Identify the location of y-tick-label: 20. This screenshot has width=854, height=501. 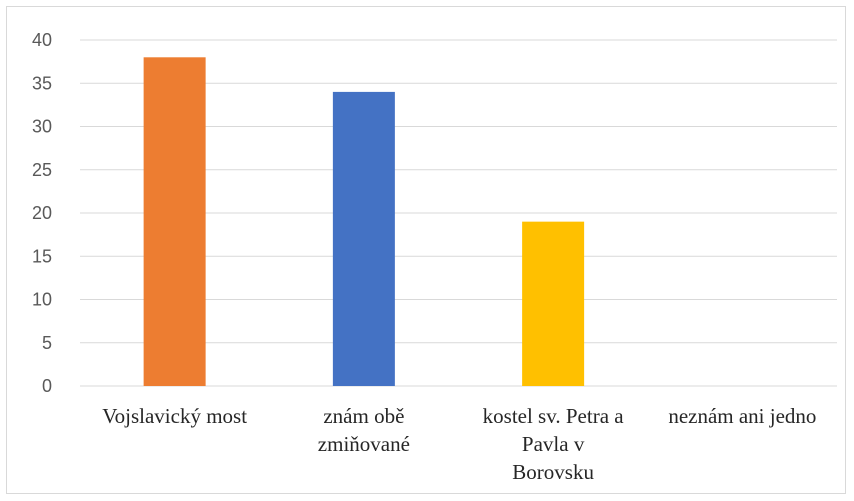
(42, 213).